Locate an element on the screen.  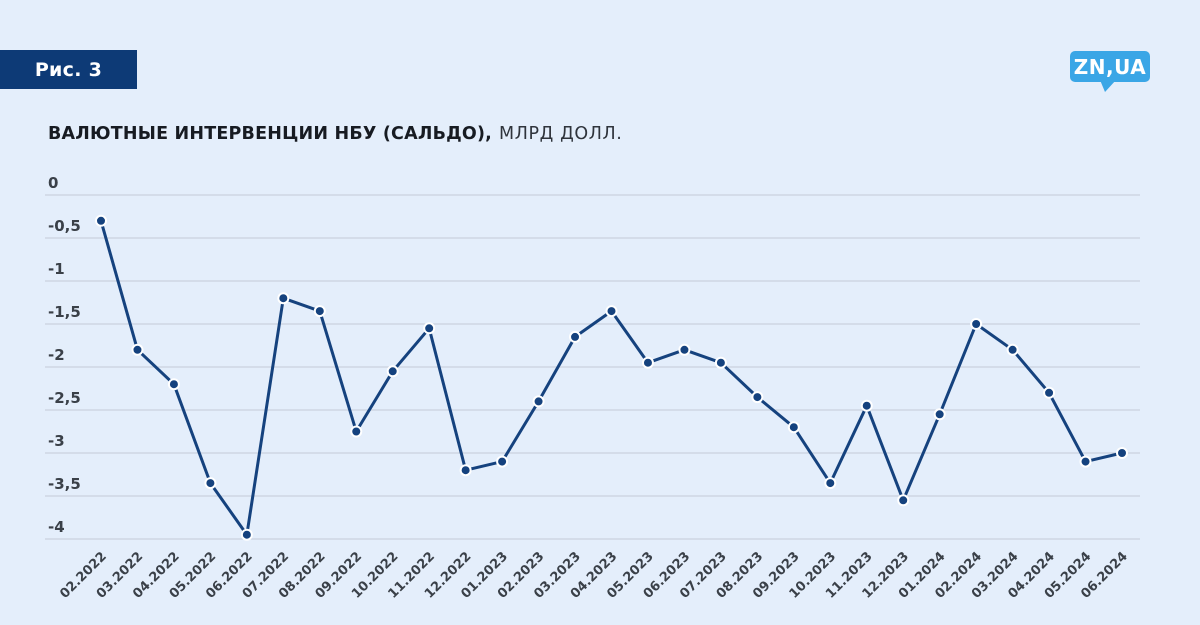
y-axis-label: -2 is located at coordinates (56, 355).